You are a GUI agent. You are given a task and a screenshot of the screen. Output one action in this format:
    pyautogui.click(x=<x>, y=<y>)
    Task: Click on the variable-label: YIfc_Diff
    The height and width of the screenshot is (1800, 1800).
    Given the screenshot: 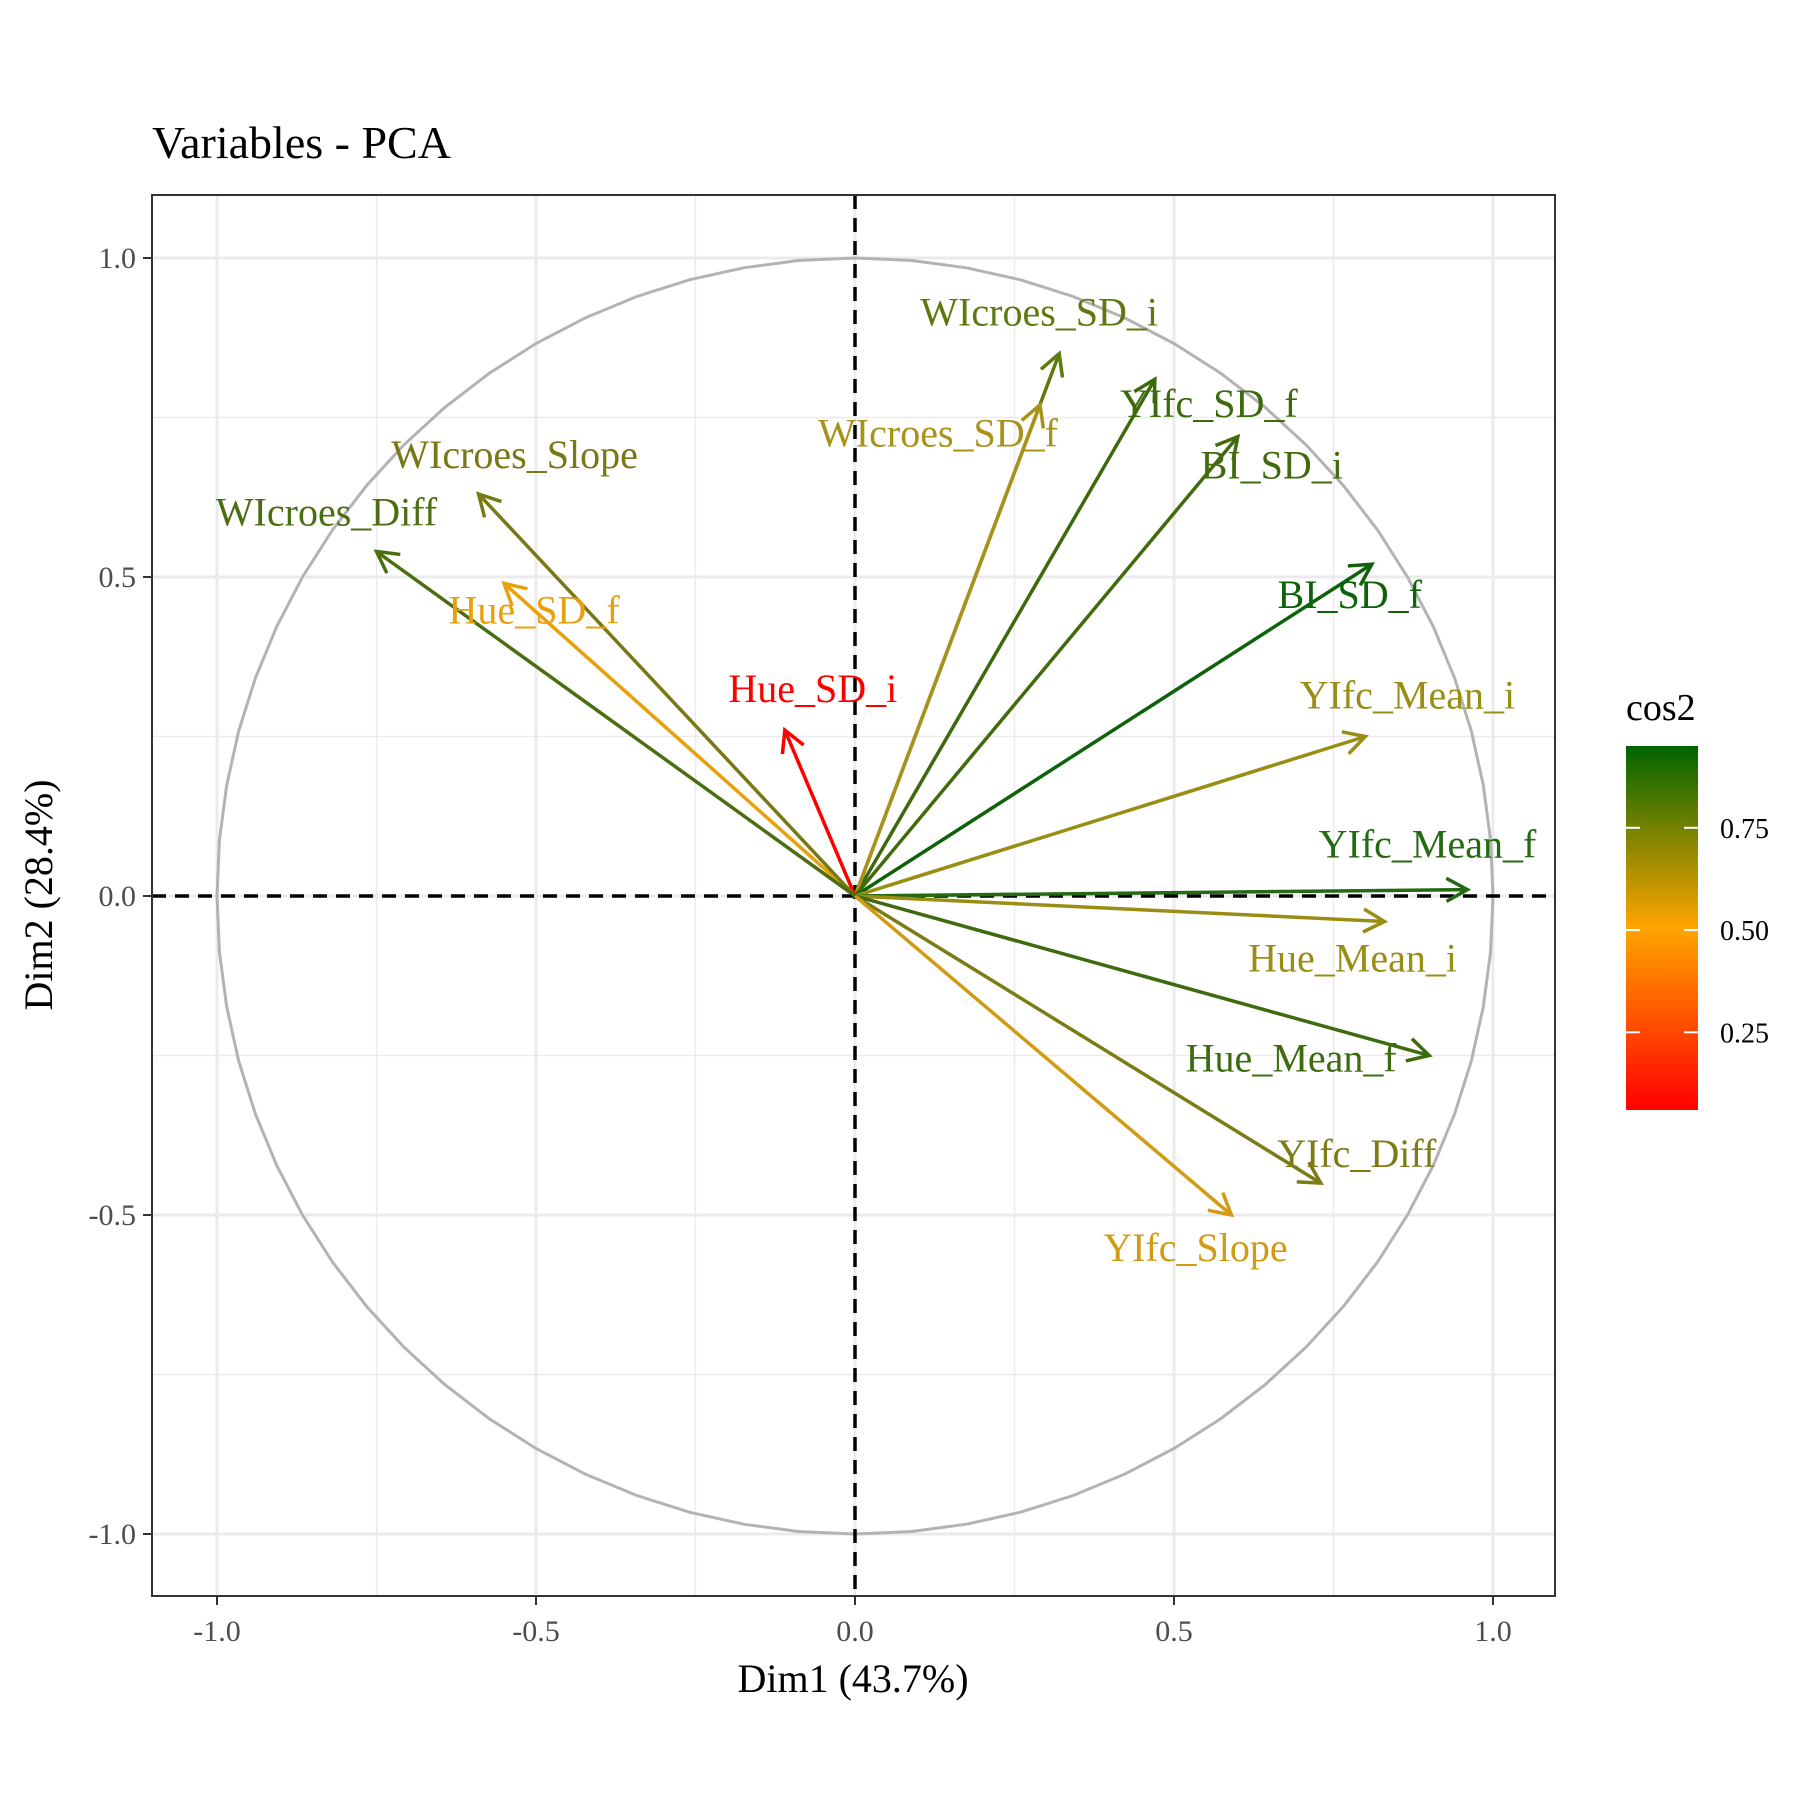 What is the action you would take?
    pyautogui.click(x=1357, y=1153)
    